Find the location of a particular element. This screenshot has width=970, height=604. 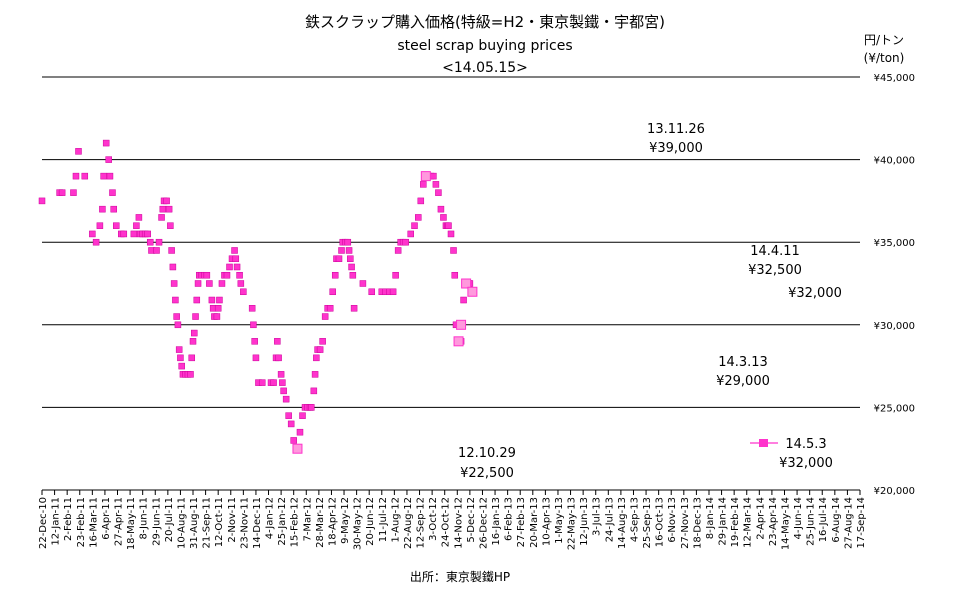

x-tick-label: 16-Oct-13 is located at coordinates (660, 522).